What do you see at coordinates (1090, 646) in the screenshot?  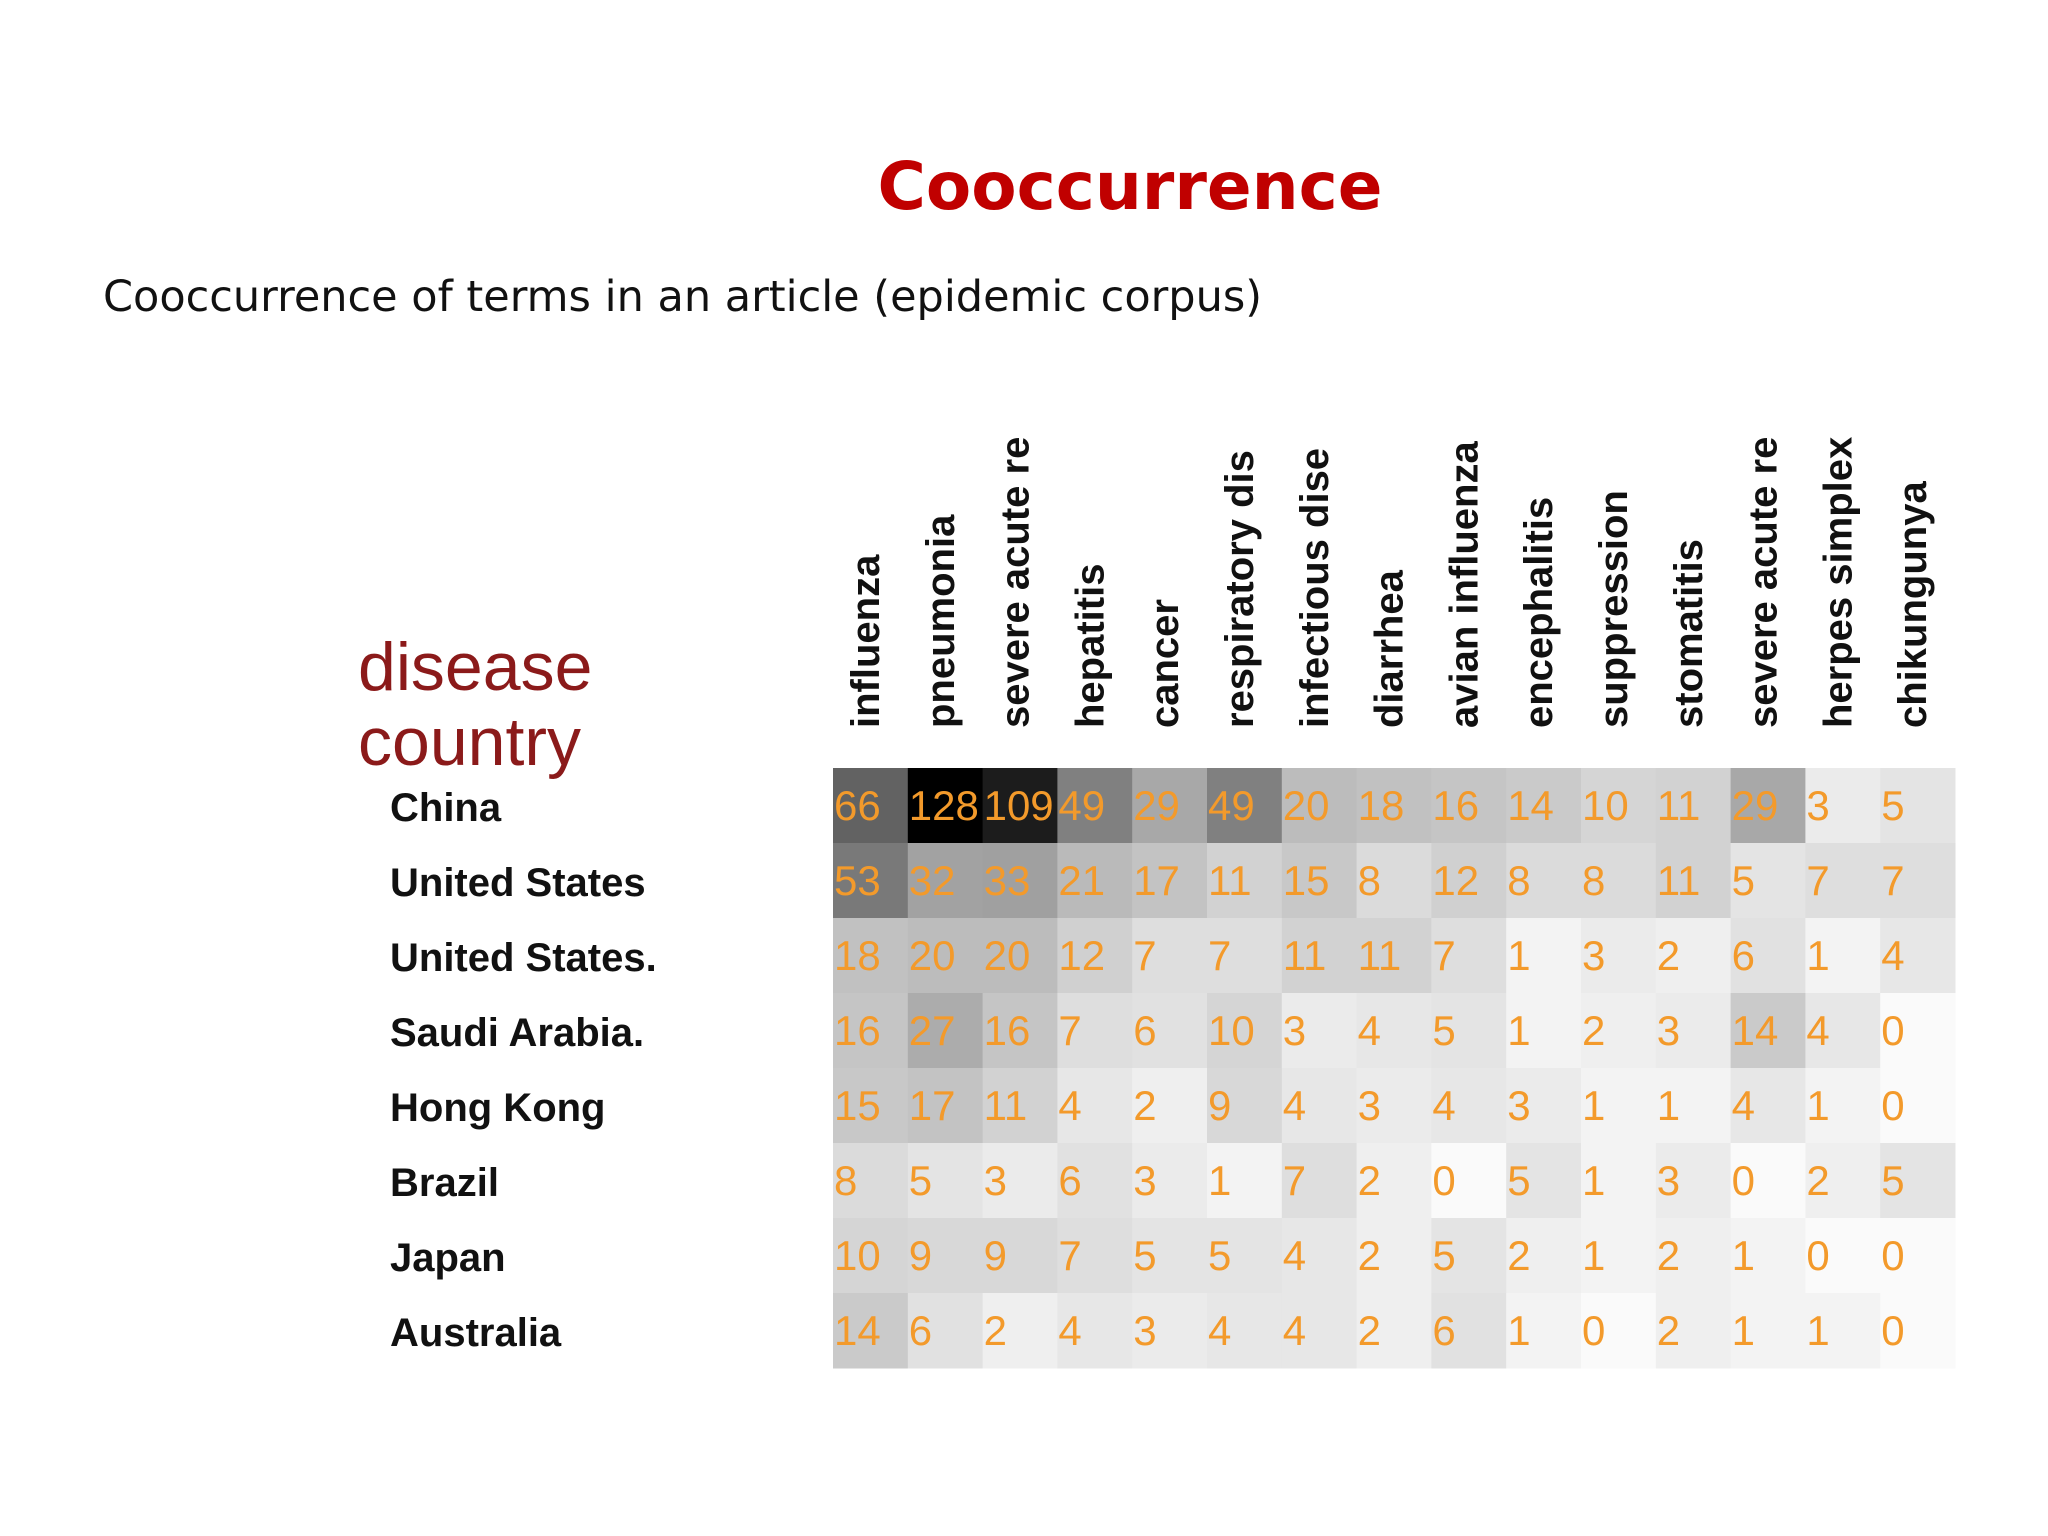 I see `column-label: hepatitis` at bounding box center [1090, 646].